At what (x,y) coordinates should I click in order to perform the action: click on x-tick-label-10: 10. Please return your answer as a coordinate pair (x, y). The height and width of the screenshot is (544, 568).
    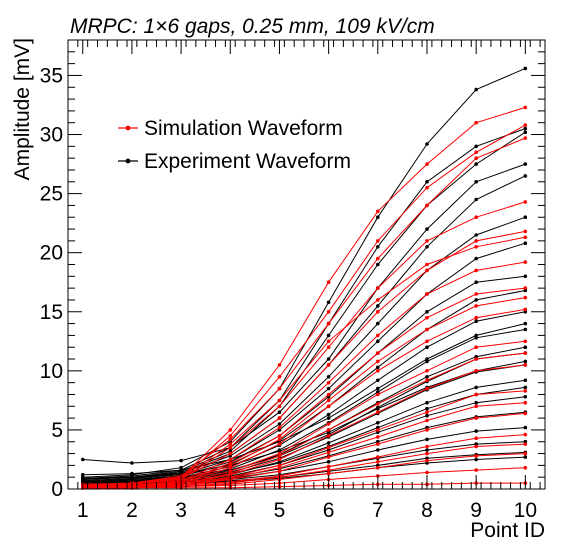
    Looking at the image, I should click on (525, 510).